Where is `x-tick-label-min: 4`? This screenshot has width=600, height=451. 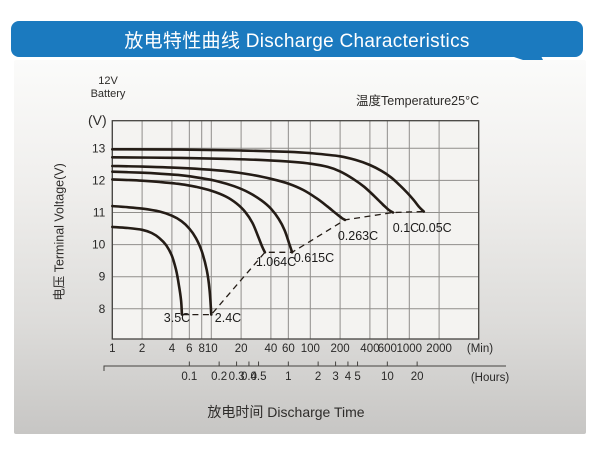
x-tick-label-min: 4 is located at coordinates (172, 349).